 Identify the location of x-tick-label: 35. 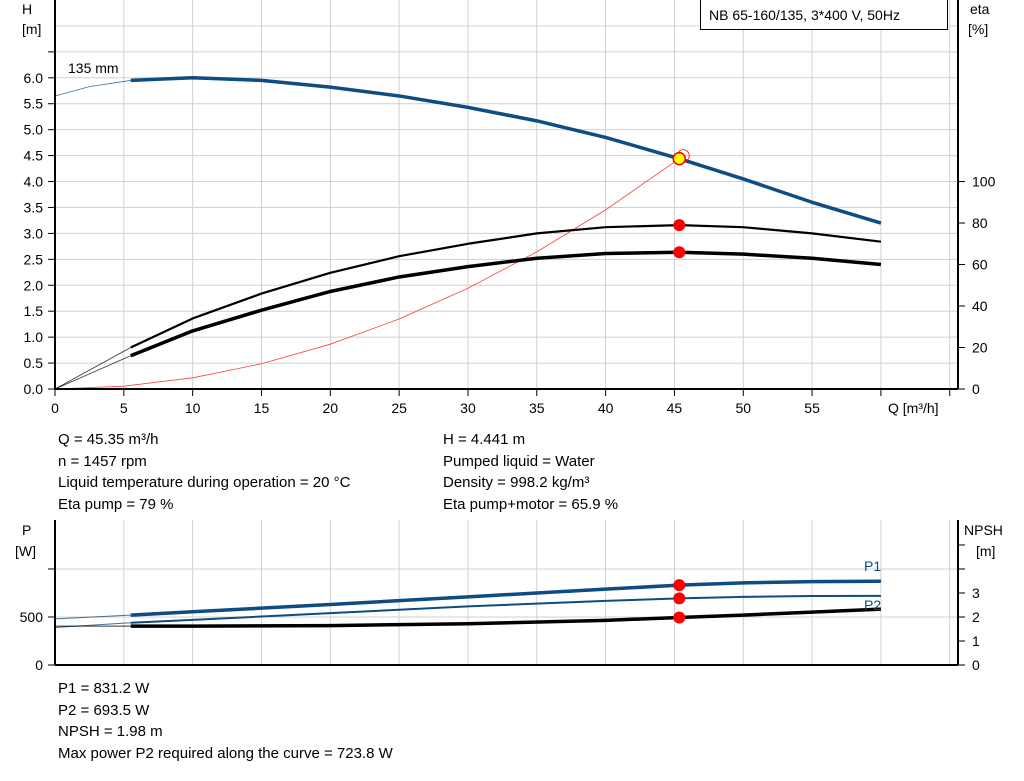
(537, 408).